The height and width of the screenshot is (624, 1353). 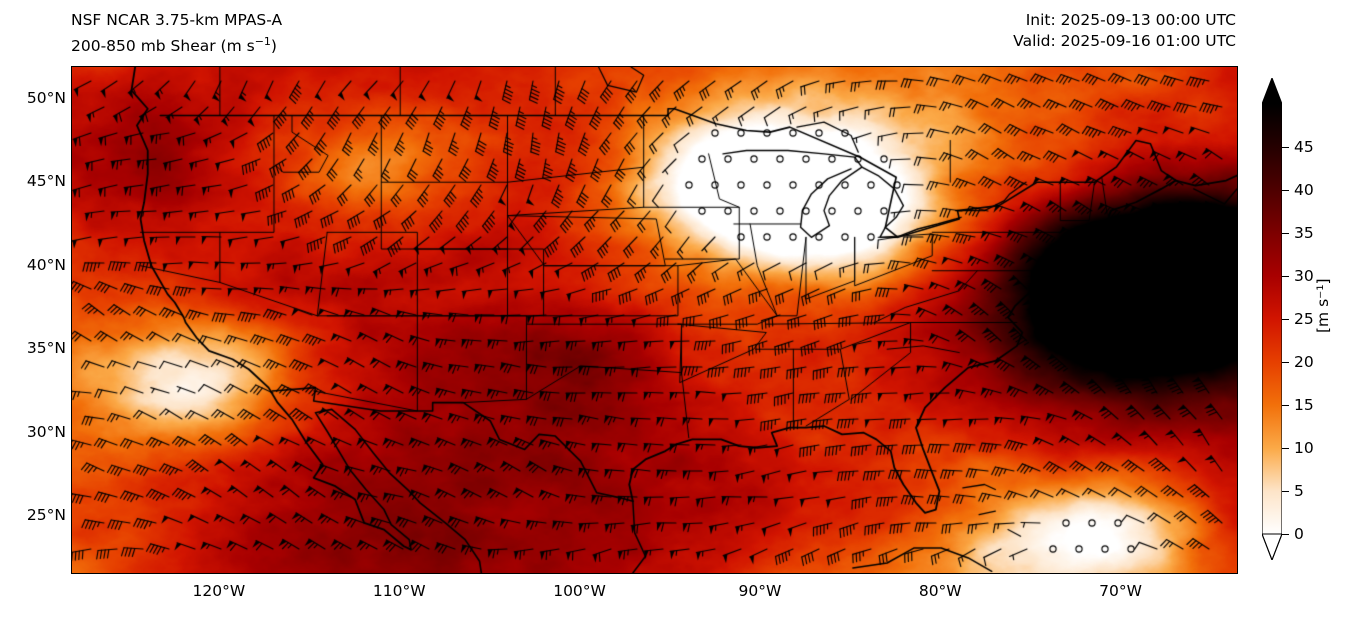 I want to click on colorbar-gradient, so click(x=1272, y=319).